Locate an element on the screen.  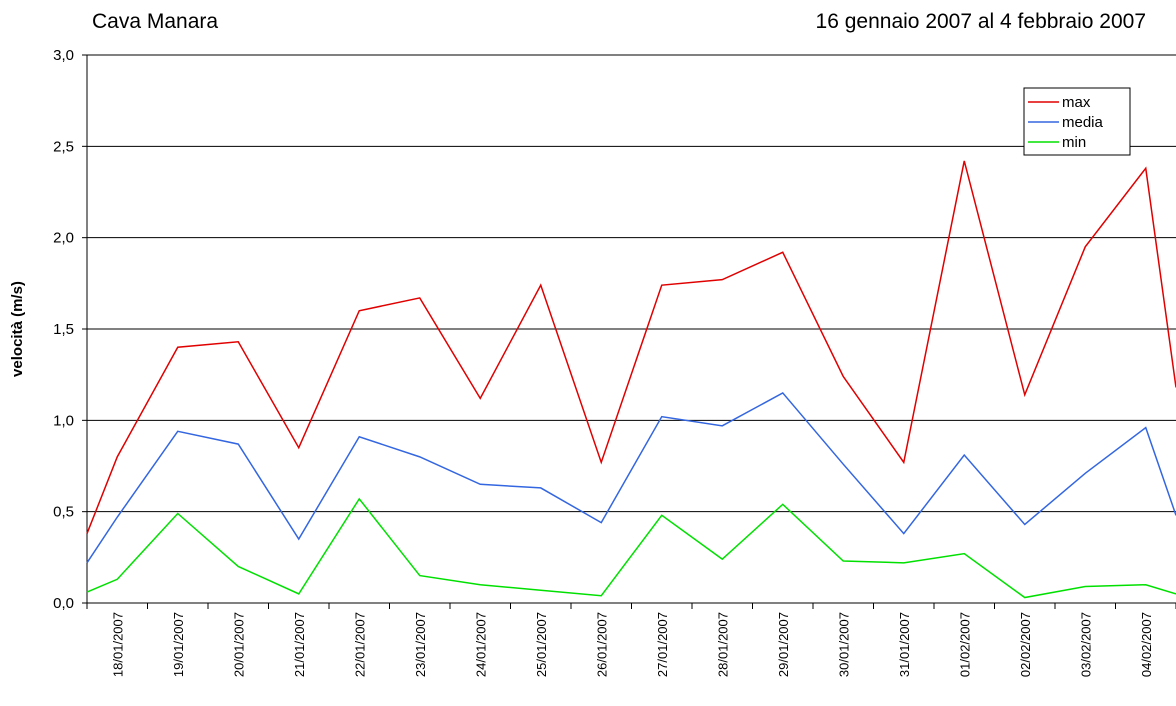
chart-subtitle: 16 gennaio 2007 al 4 febbraio 2007 is located at coordinates (981, 21).